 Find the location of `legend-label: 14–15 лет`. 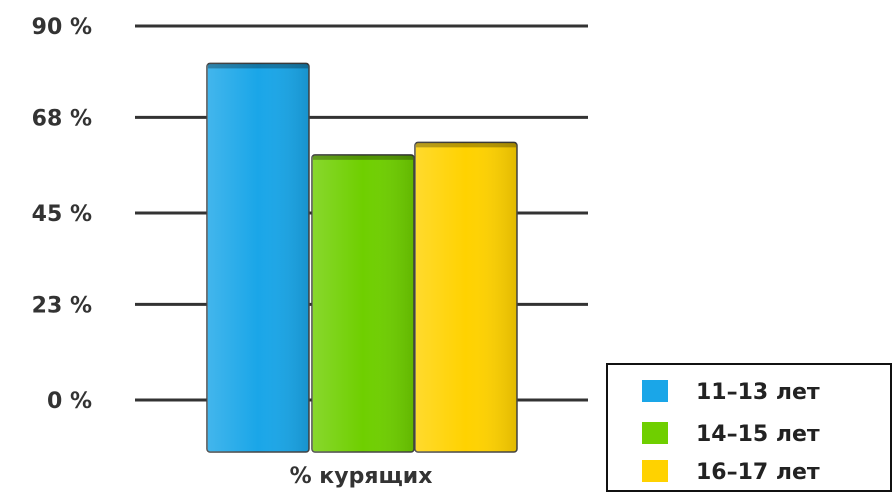

legend-label: 14–15 лет is located at coordinates (758, 434).